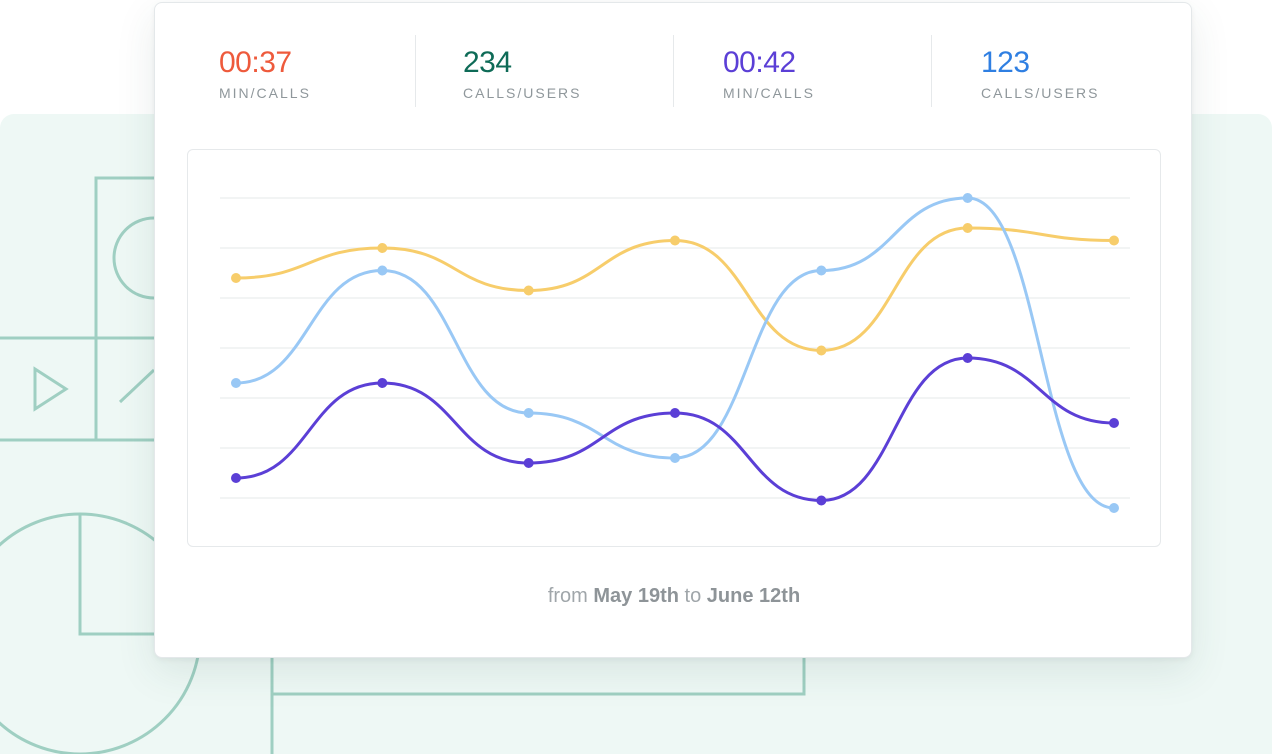 This screenshot has width=1272, height=754. I want to click on date-range-prefix: from, so click(567, 596).